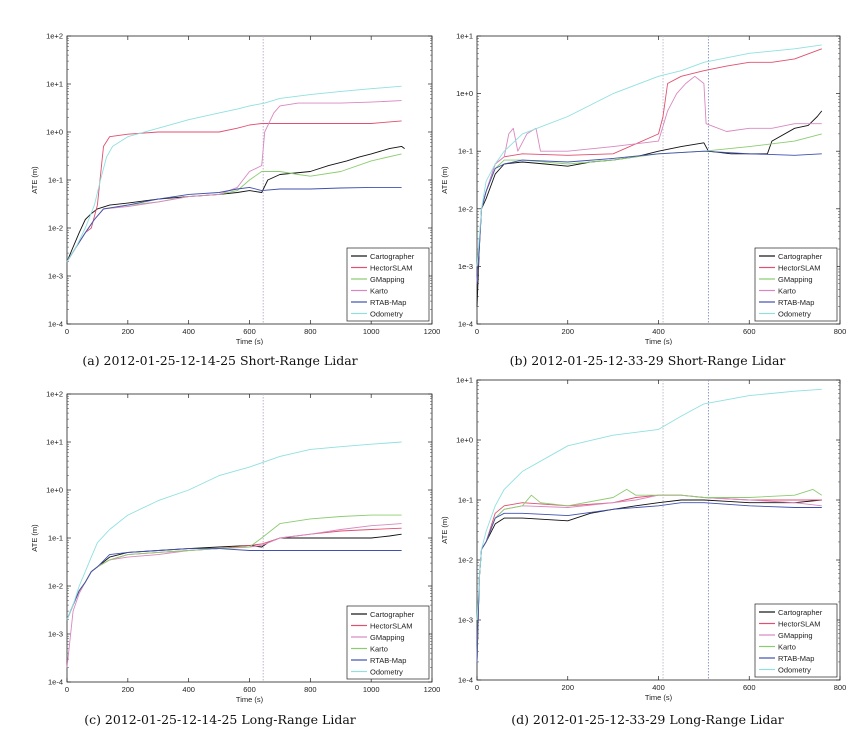 Image resolution: width=865 pixels, height=734 pixels. What do you see at coordinates (220, 719) in the screenshot?
I see `chart-caption-c: (c) 2012-01-25-12-14-25 Long-Range Lidar` at bounding box center [220, 719].